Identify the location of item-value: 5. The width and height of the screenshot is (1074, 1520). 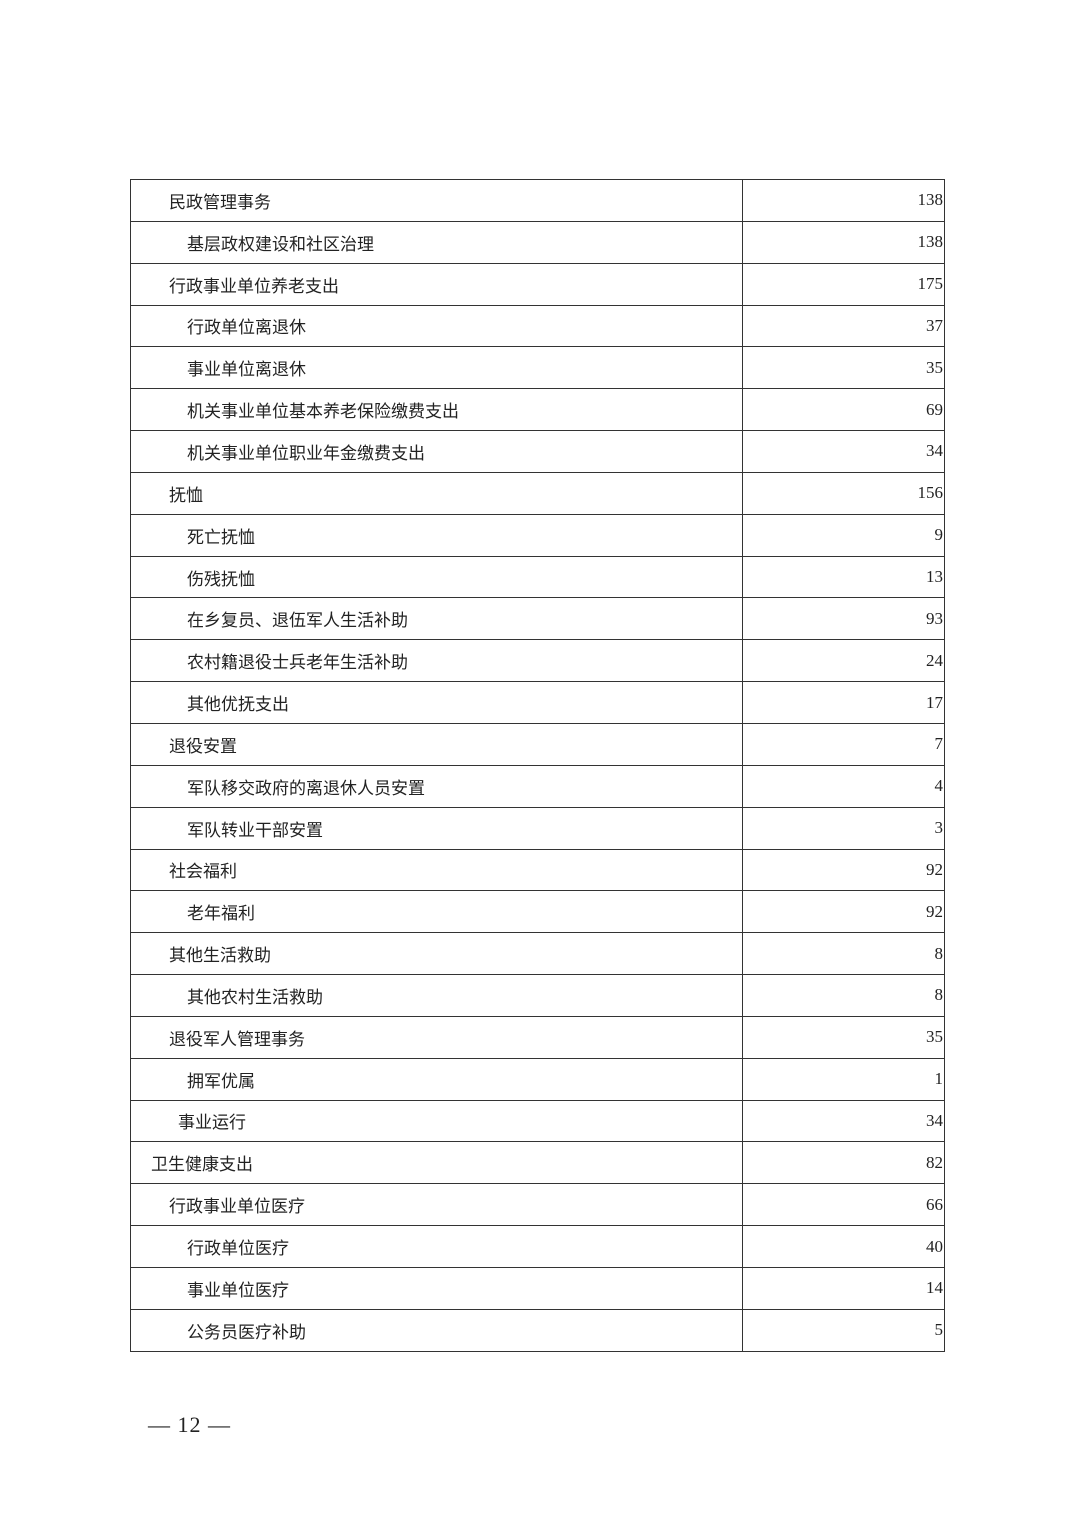
(843, 1330).